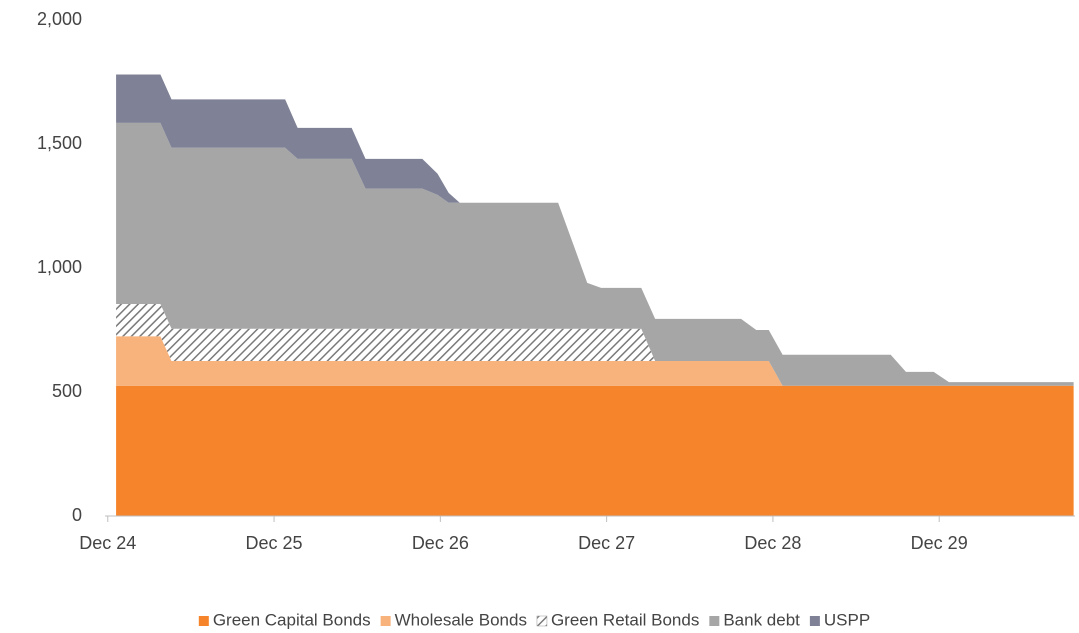  What do you see at coordinates (77, 515) in the screenshot?
I see `y-tick-label: 0` at bounding box center [77, 515].